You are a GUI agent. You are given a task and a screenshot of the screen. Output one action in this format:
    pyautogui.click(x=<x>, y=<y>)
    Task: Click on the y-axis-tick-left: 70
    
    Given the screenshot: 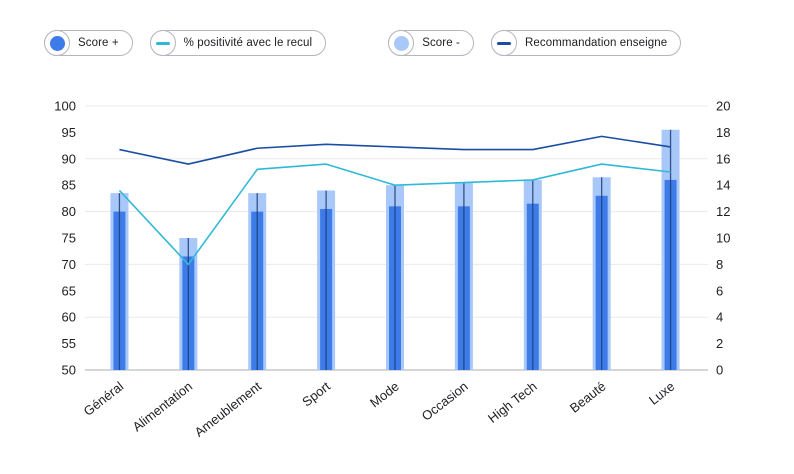 What is the action you would take?
    pyautogui.click(x=69, y=264)
    